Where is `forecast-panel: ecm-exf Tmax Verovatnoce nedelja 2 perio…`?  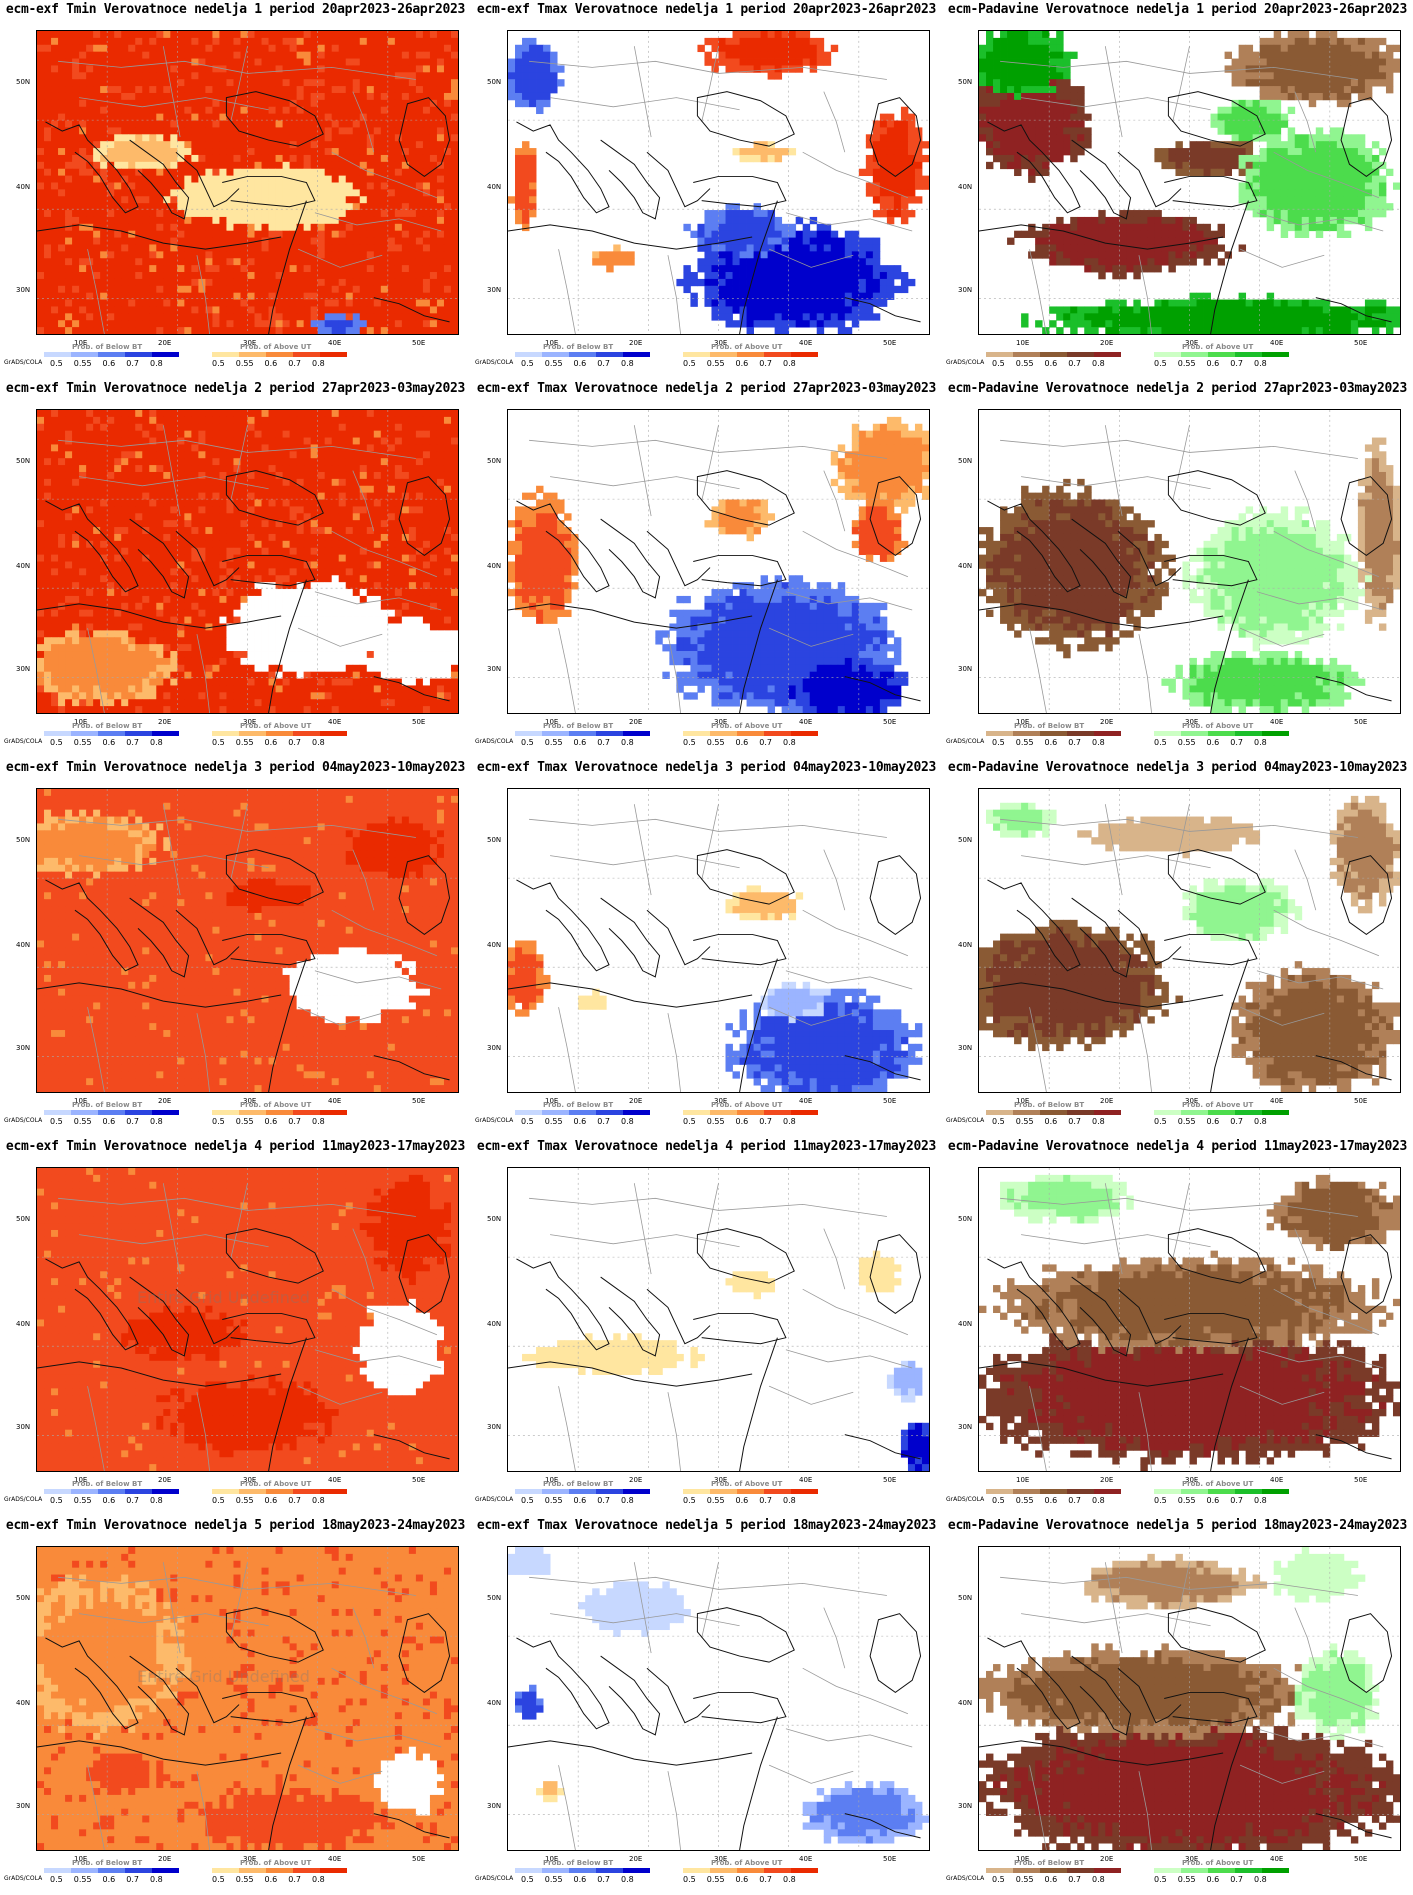
forecast-panel: ecm-exf Tmax Verovatnoce nedelja 2 perio… is located at coordinates (706, 568).